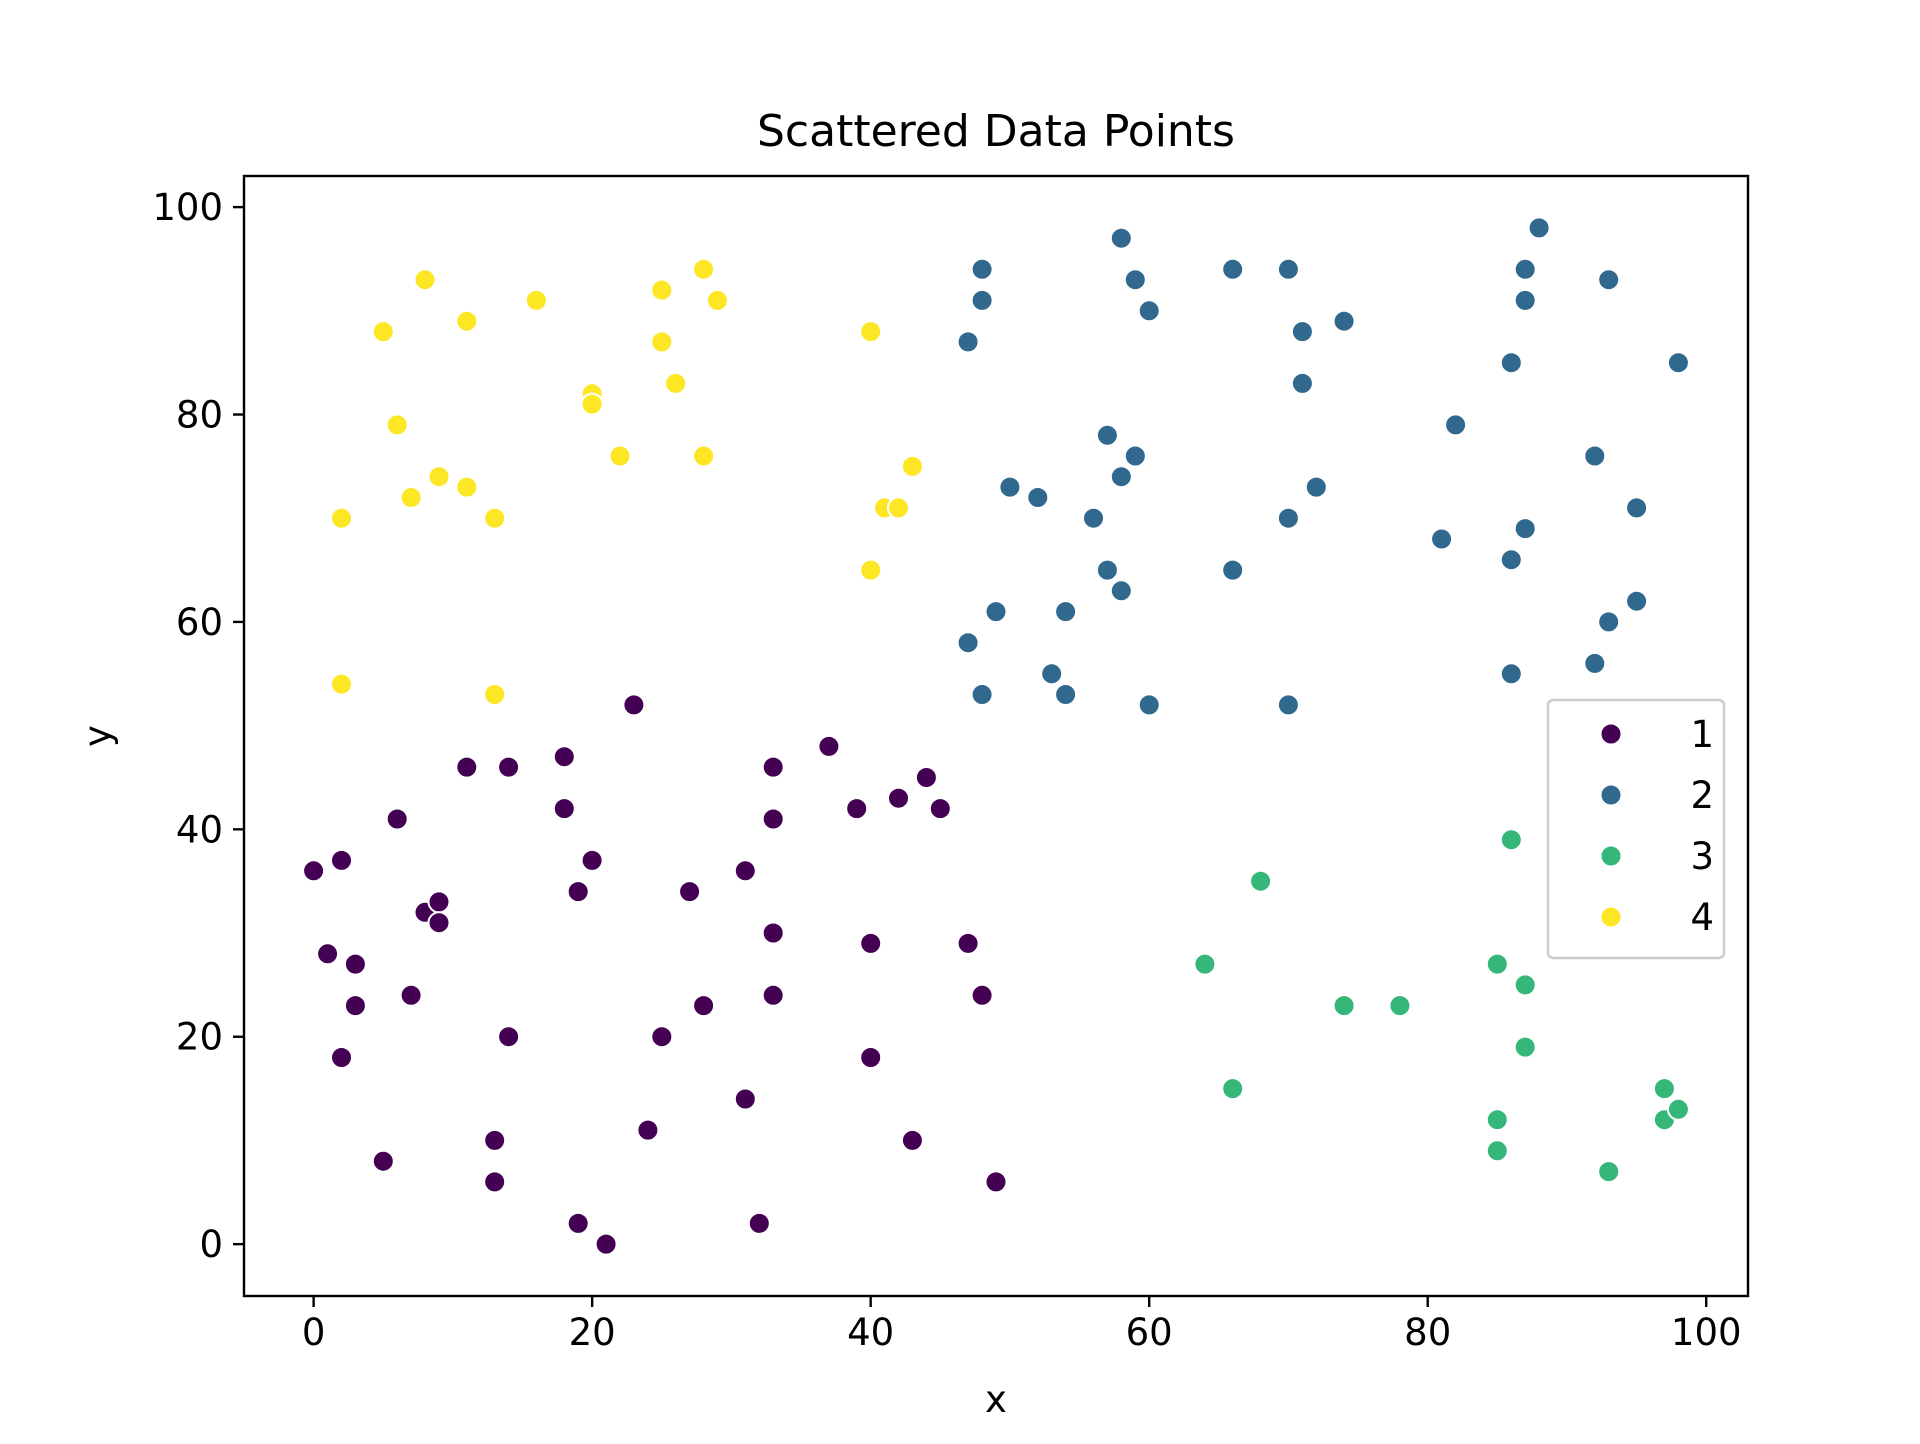  I want to click on x-axis-title: x, so click(996, 1399).